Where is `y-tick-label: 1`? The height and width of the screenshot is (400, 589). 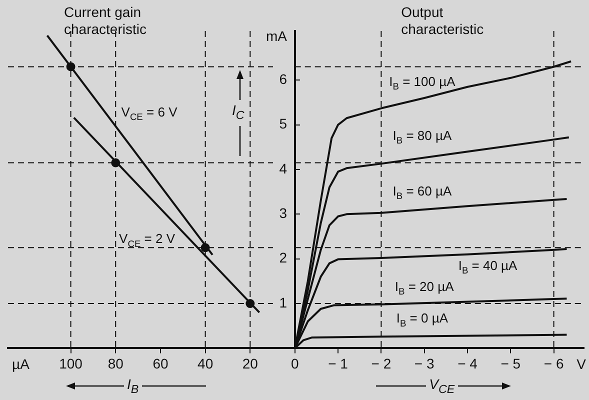
y-tick-label: 1 is located at coordinates (283, 302).